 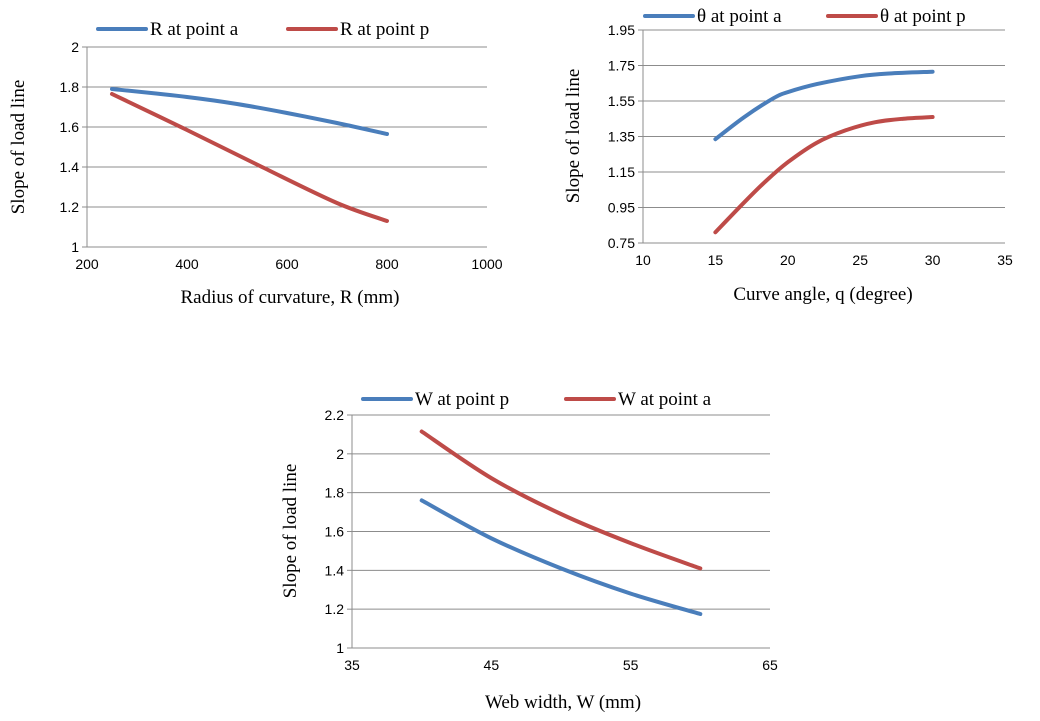 What do you see at coordinates (631, 665) in the screenshot?
I see `x-tick-label: 55` at bounding box center [631, 665].